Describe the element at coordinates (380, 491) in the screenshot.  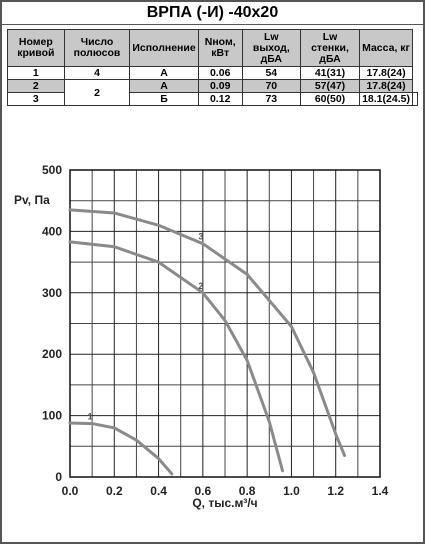
I see `x-tick-label: 1.4` at that location.